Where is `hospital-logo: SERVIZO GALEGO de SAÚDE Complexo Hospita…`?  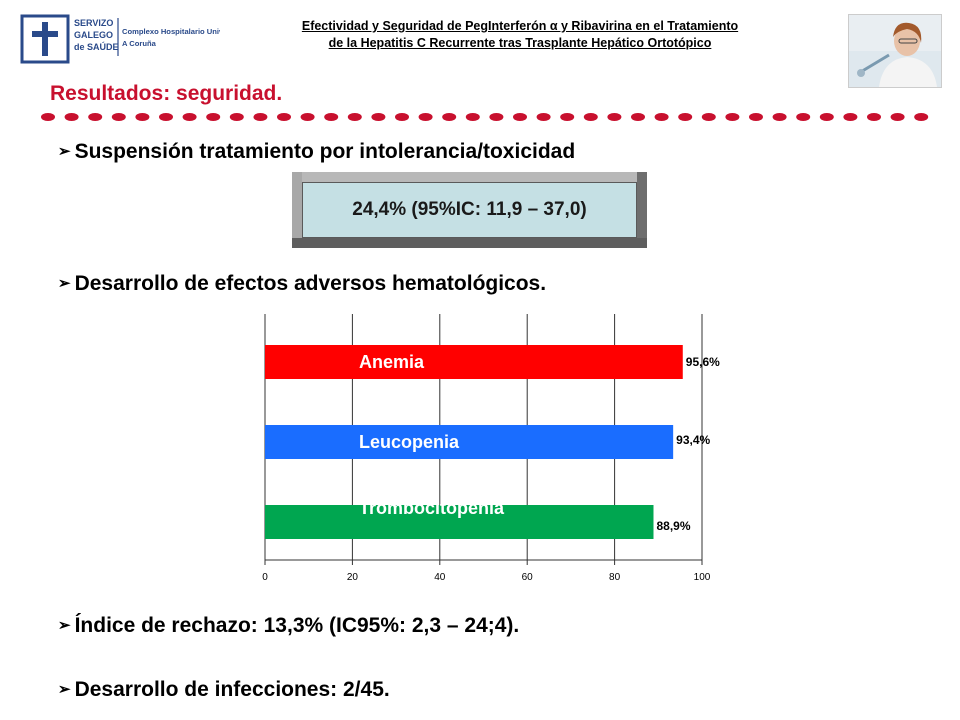
hospital-logo: SERVIZO GALEGO de SAÚDE Complexo Hospita… is located at coordinates (120, 40).